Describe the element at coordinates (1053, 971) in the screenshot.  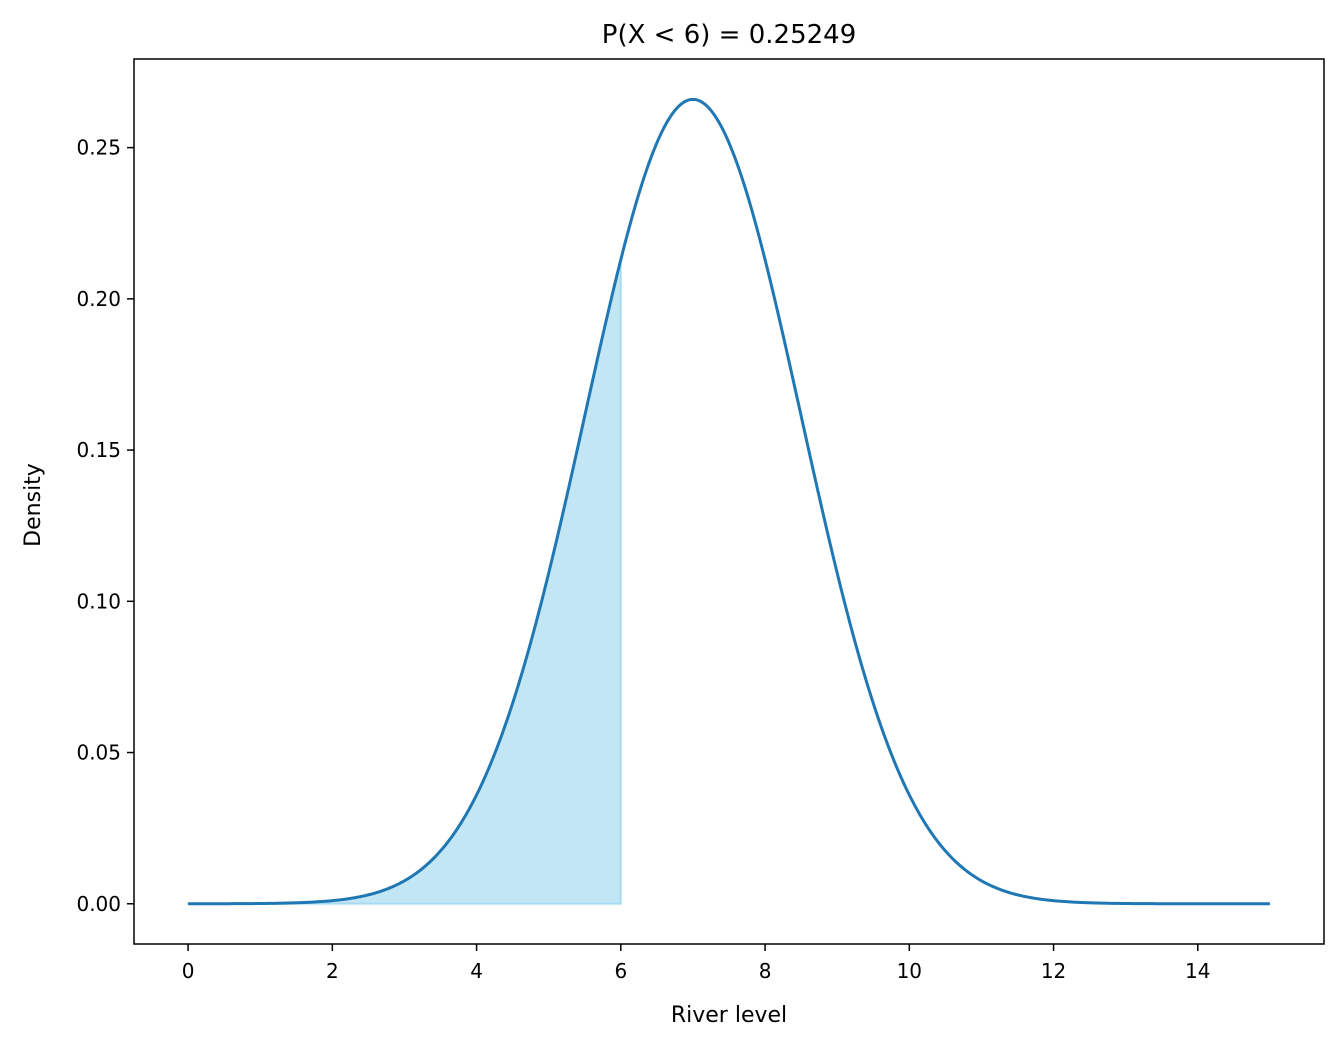
I see `x-tick-label: 12` at that location.